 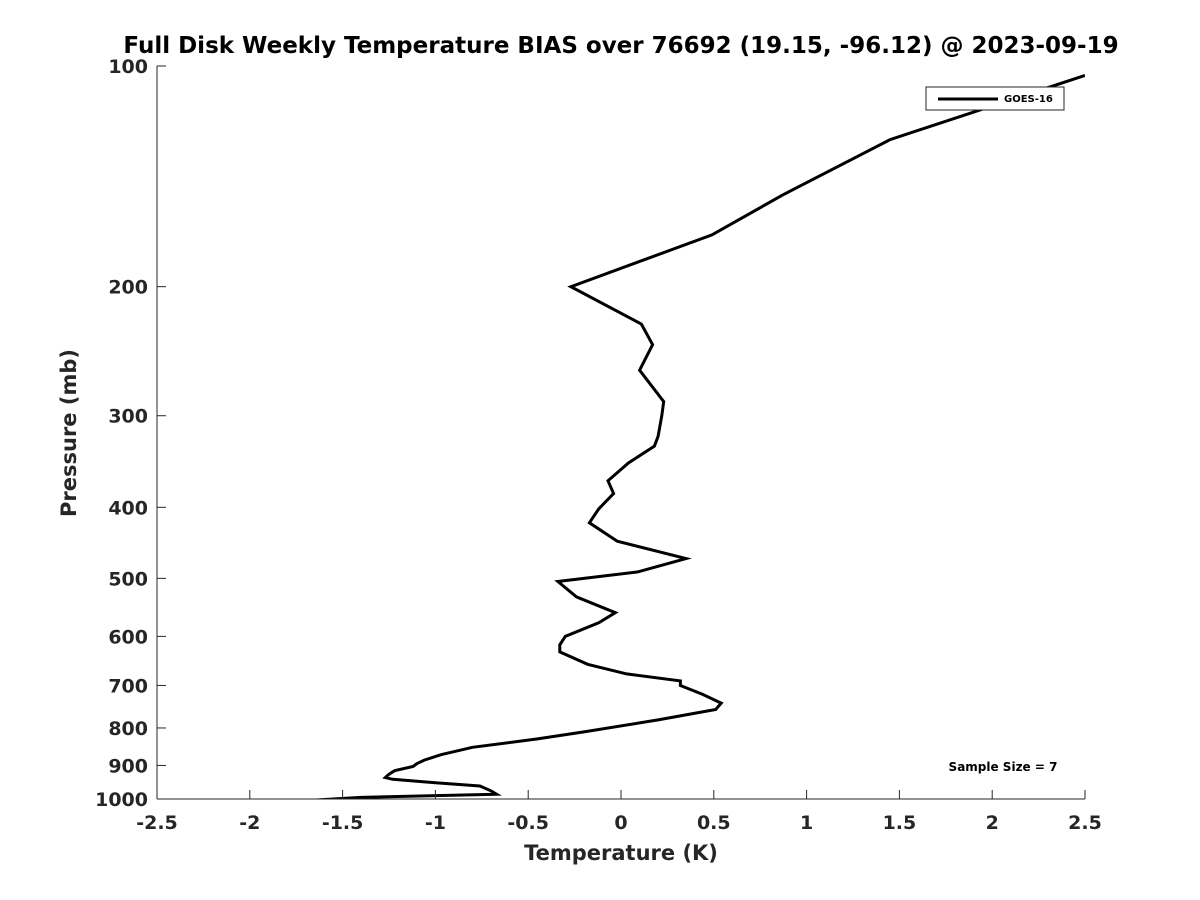 I want to click on y-axis-label: Pressure (mb), so click(x=69, y=433).